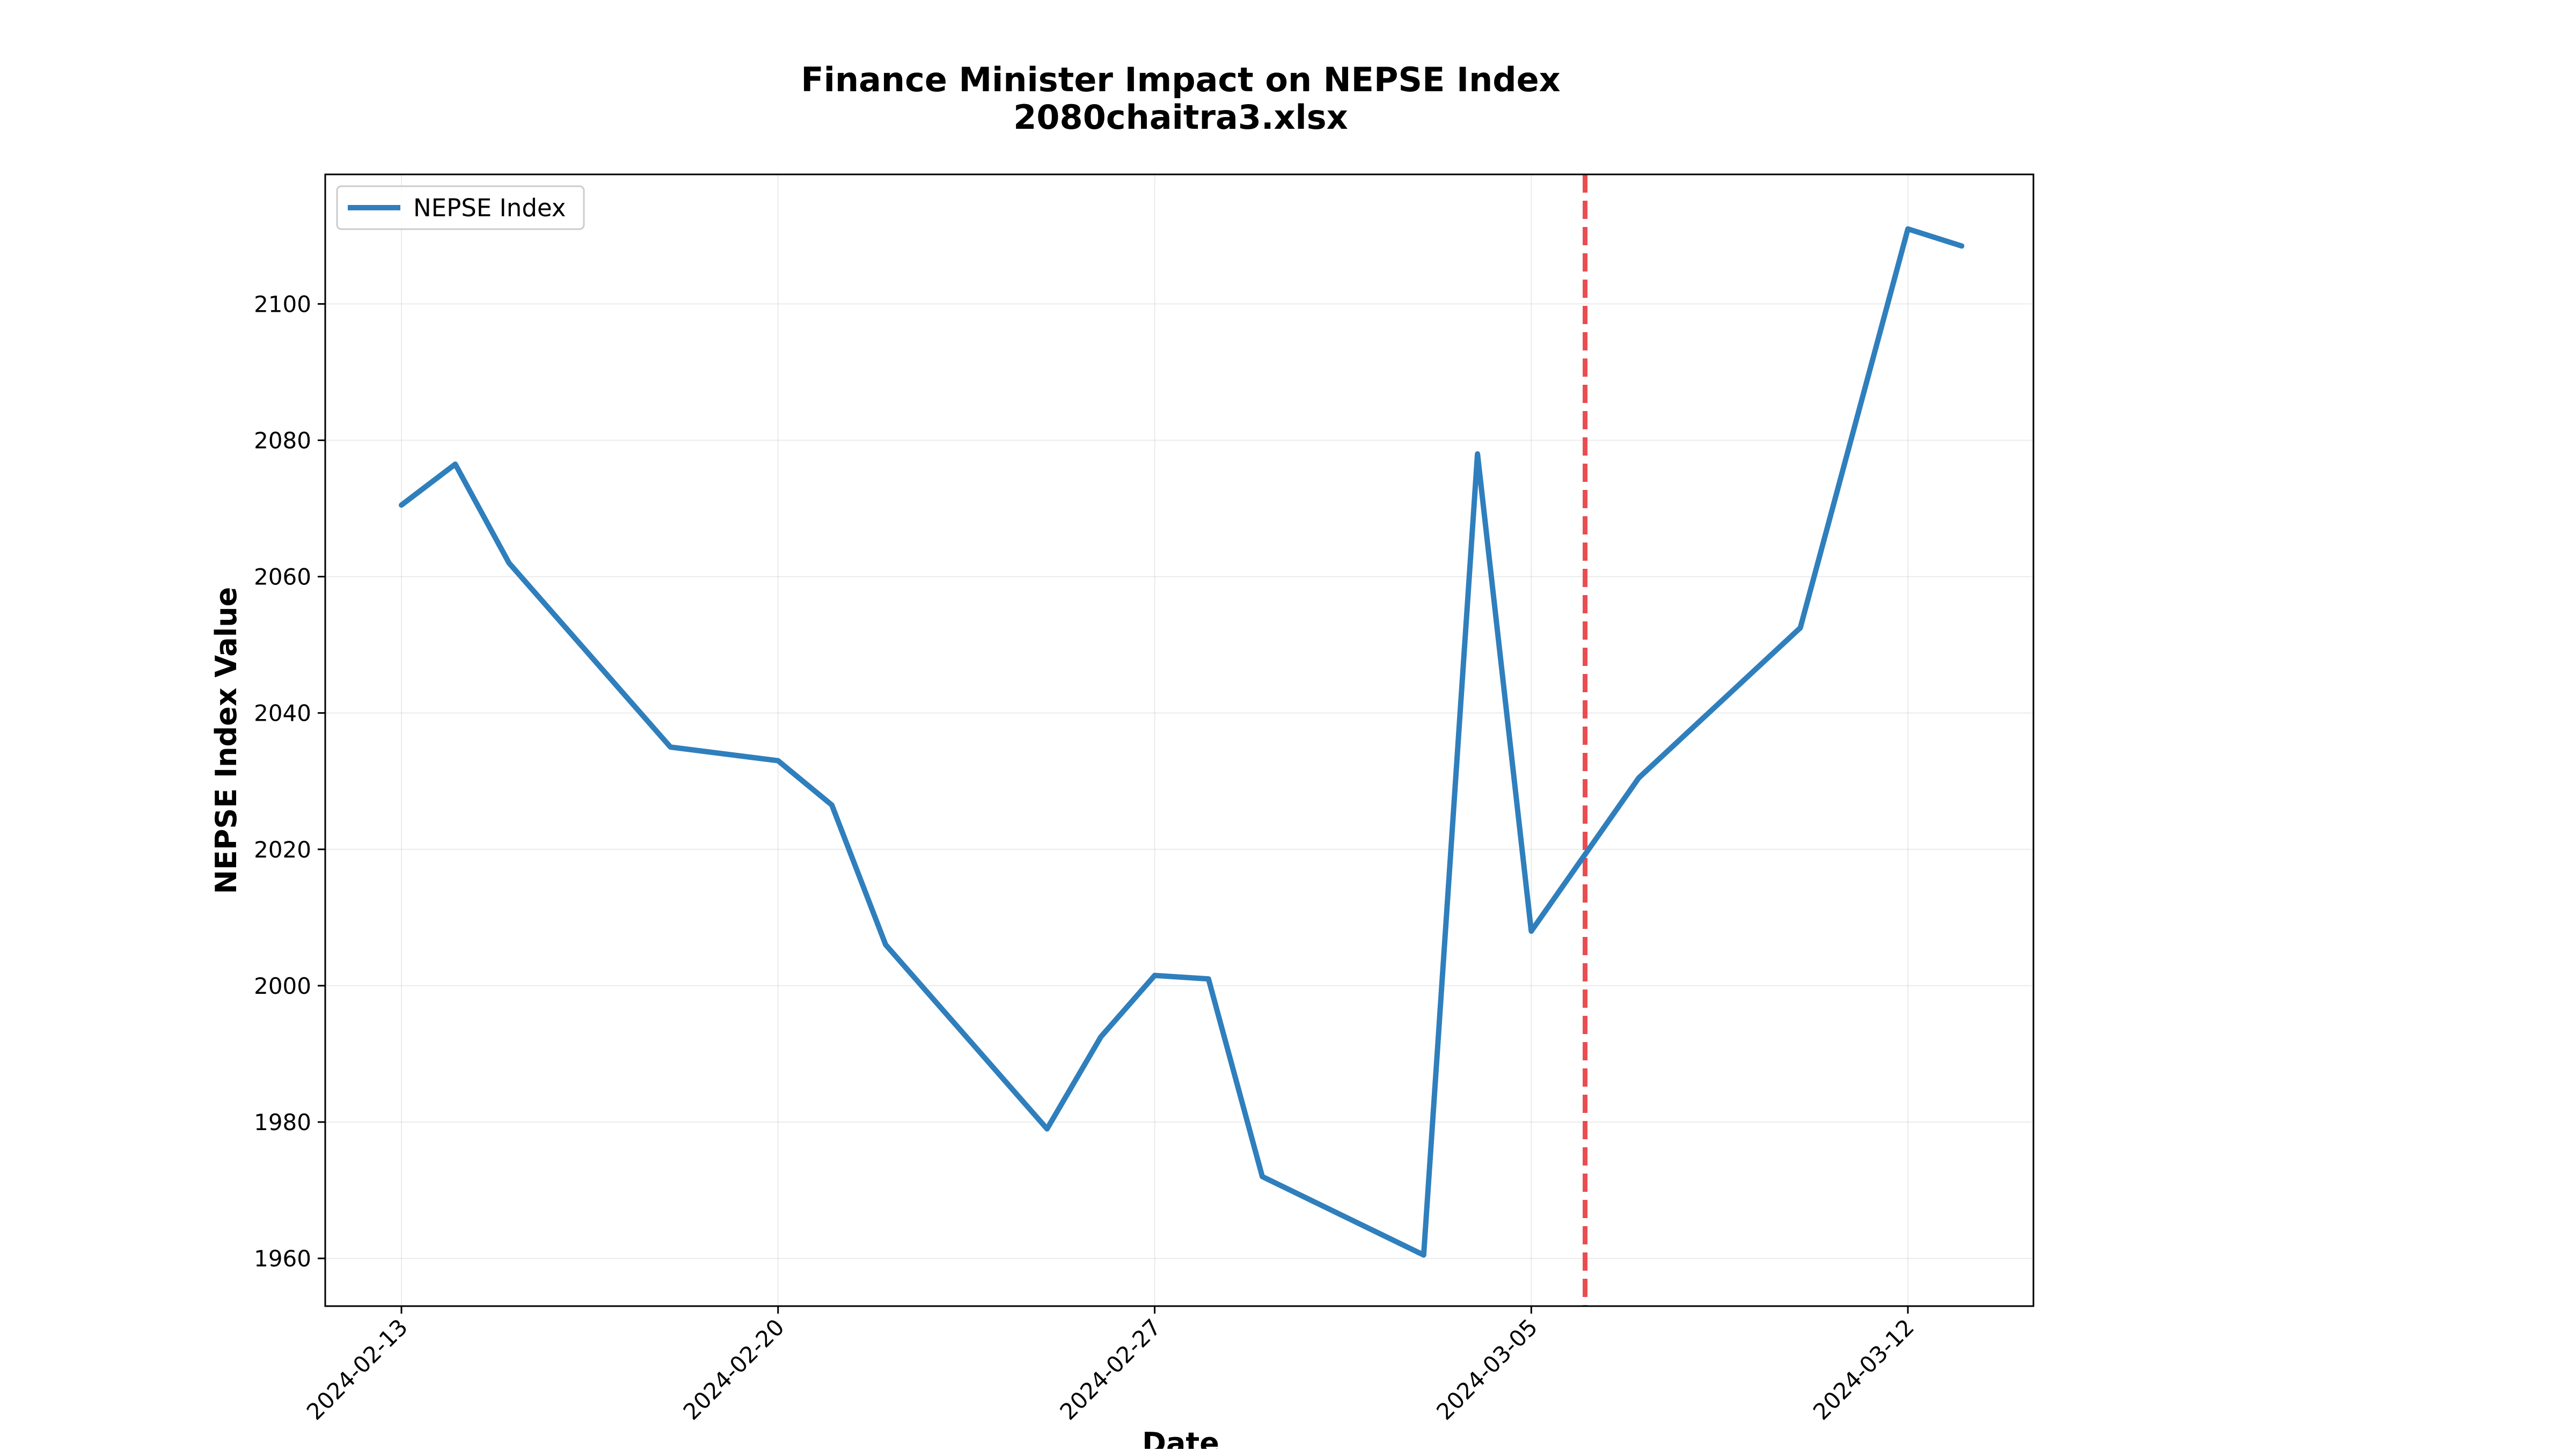  I want to click on y-tick-label: 2020, so click(282, 850).